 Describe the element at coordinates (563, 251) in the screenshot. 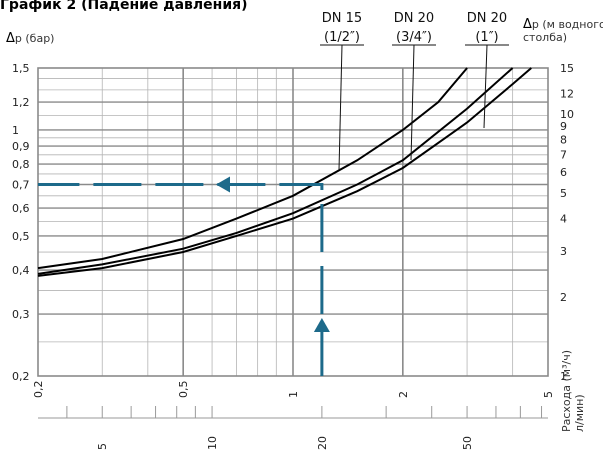

I see `right-tick-label: 3` at that location.